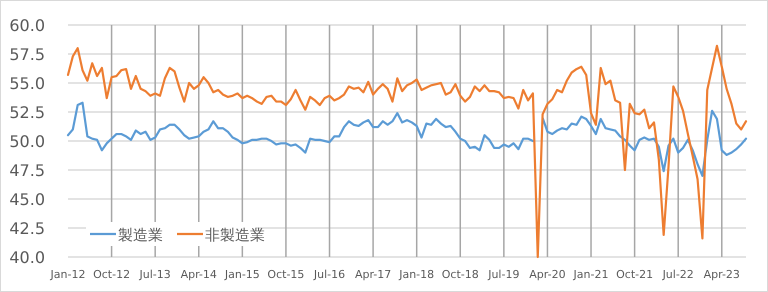 The image size is (768, 292). I want to click on y-tick-label: 45.0, so click(27, 199).